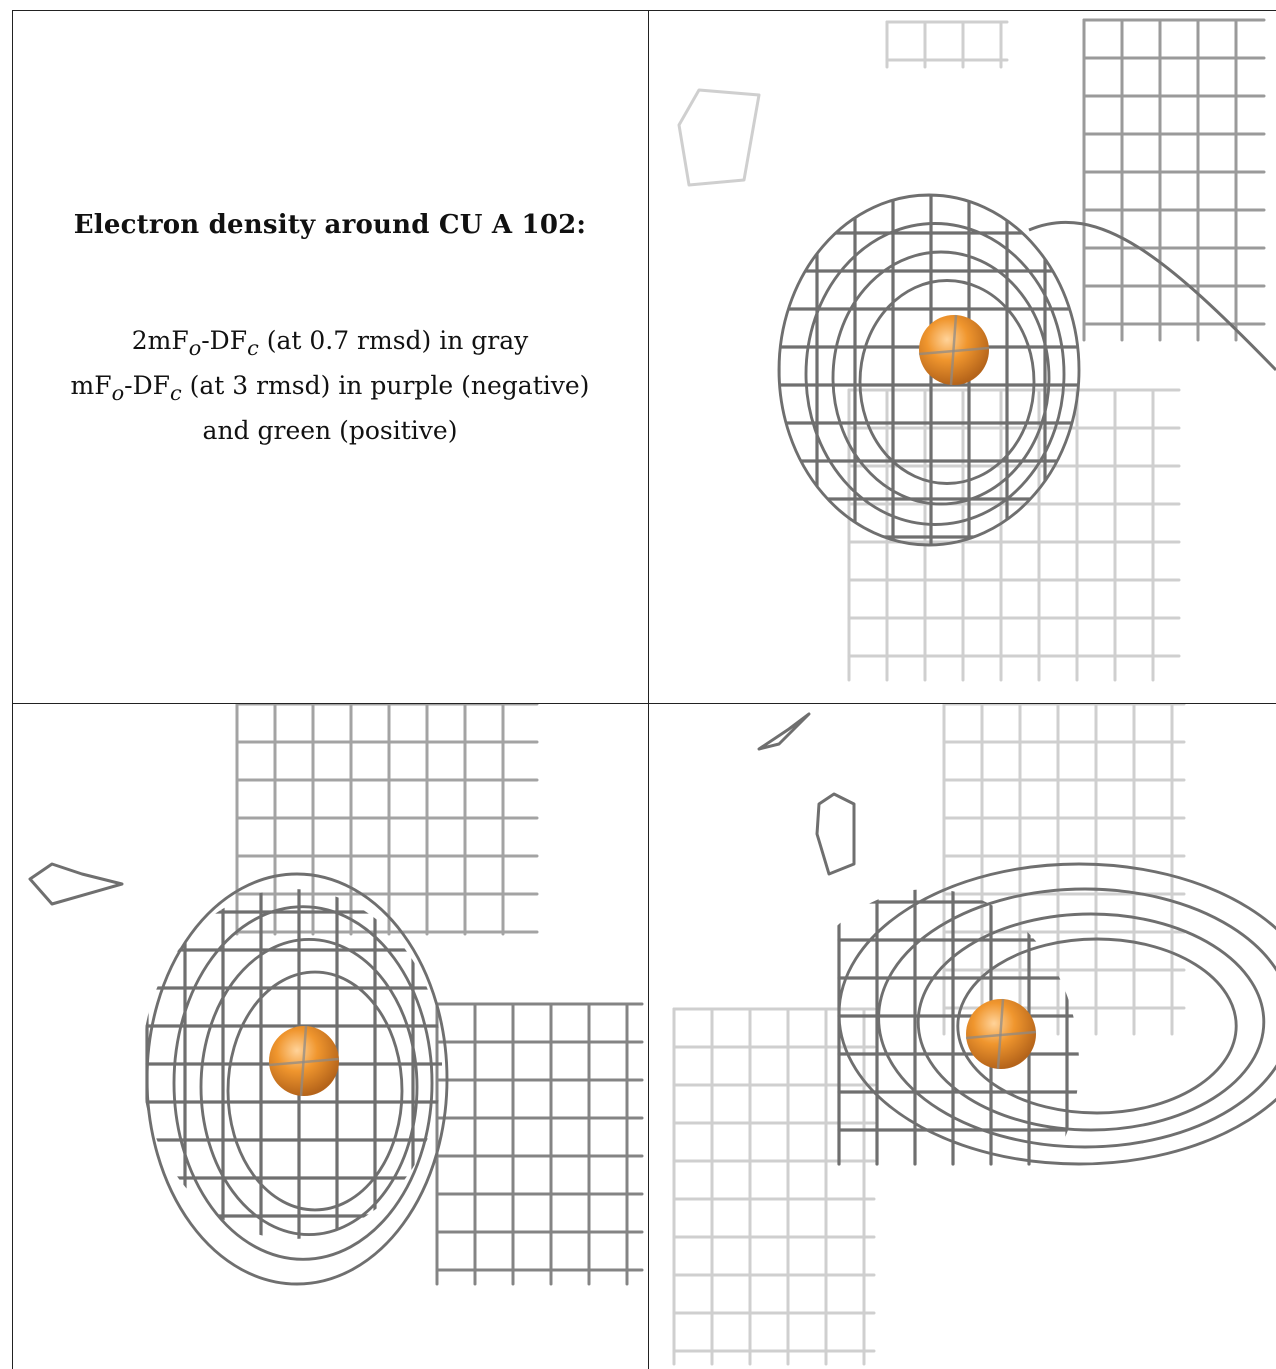 Image resolution: width=1276 pixels, height=1369 pixels. I want to click on density-mesh-left-lobe, so click(774, 1186).